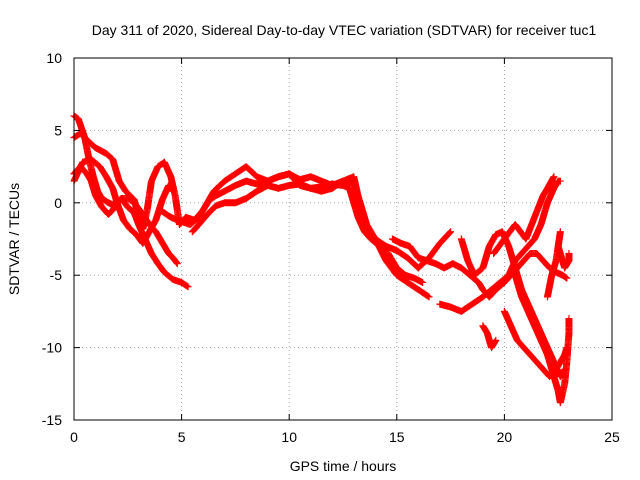 This screenshot has height=480, width=640. What do you see at coordinates (397, 437) in the screenshot?
I see `x-tick-label: 15` at bounding box center [397, 437].